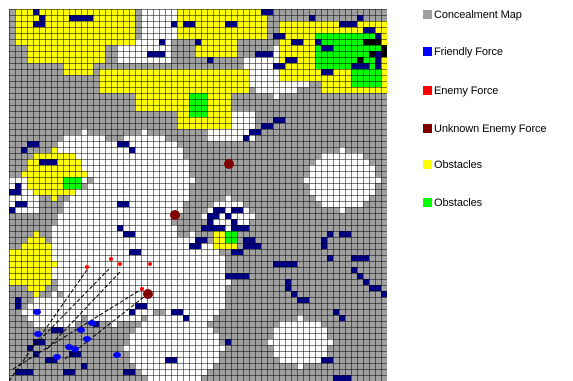 The height and width of the screenshot is (381, 573). I want to click on black-cell, so click(372, 54).